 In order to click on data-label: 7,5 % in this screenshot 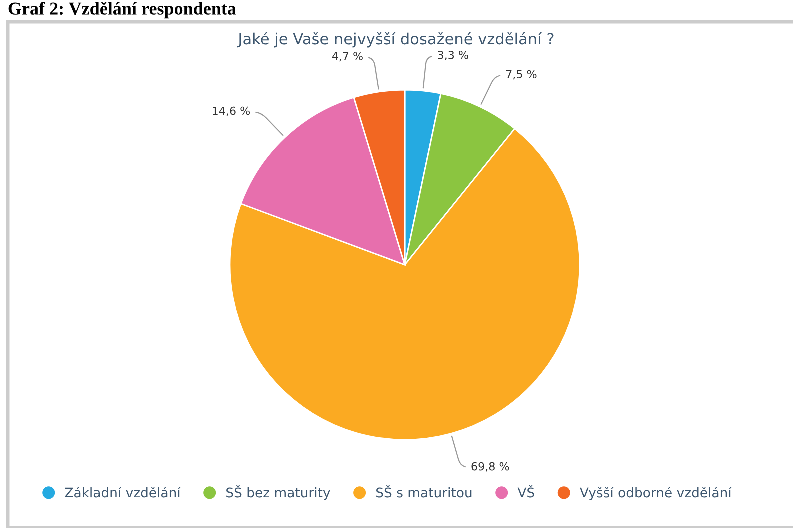, I will do `click(521, 75)`.